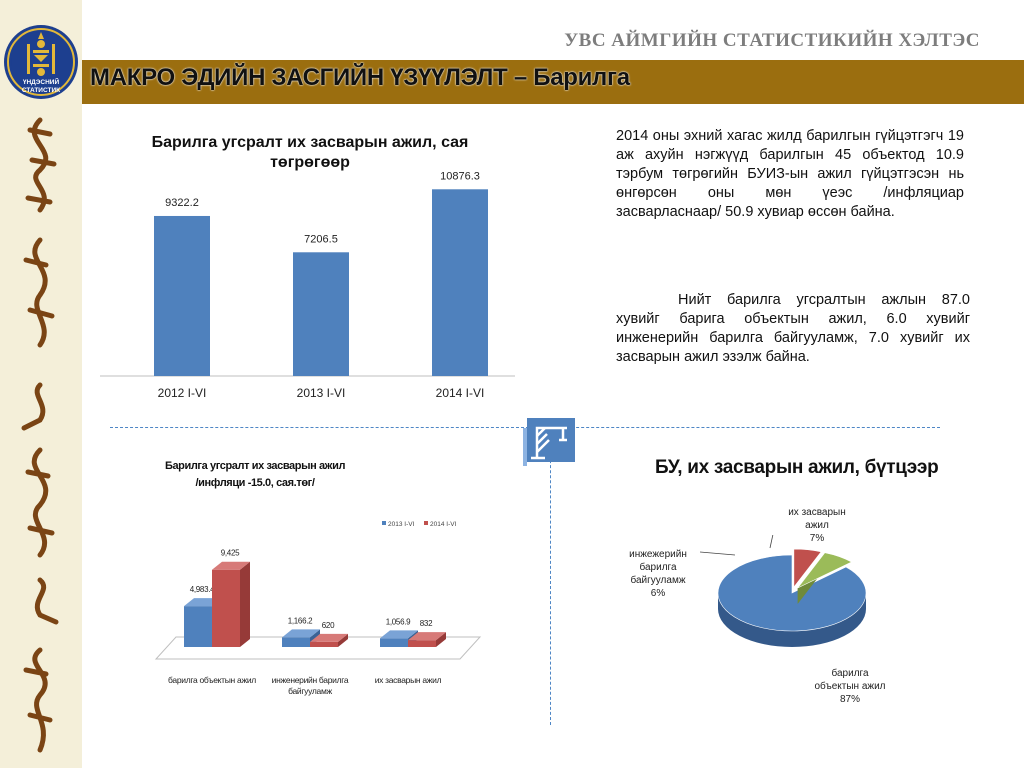 This screenshot has width=1024, height=768. Describe the element at coordinates (41, 90) in the screenshot. I see `logo-text-line2: СТАТИСТИК` at that location.